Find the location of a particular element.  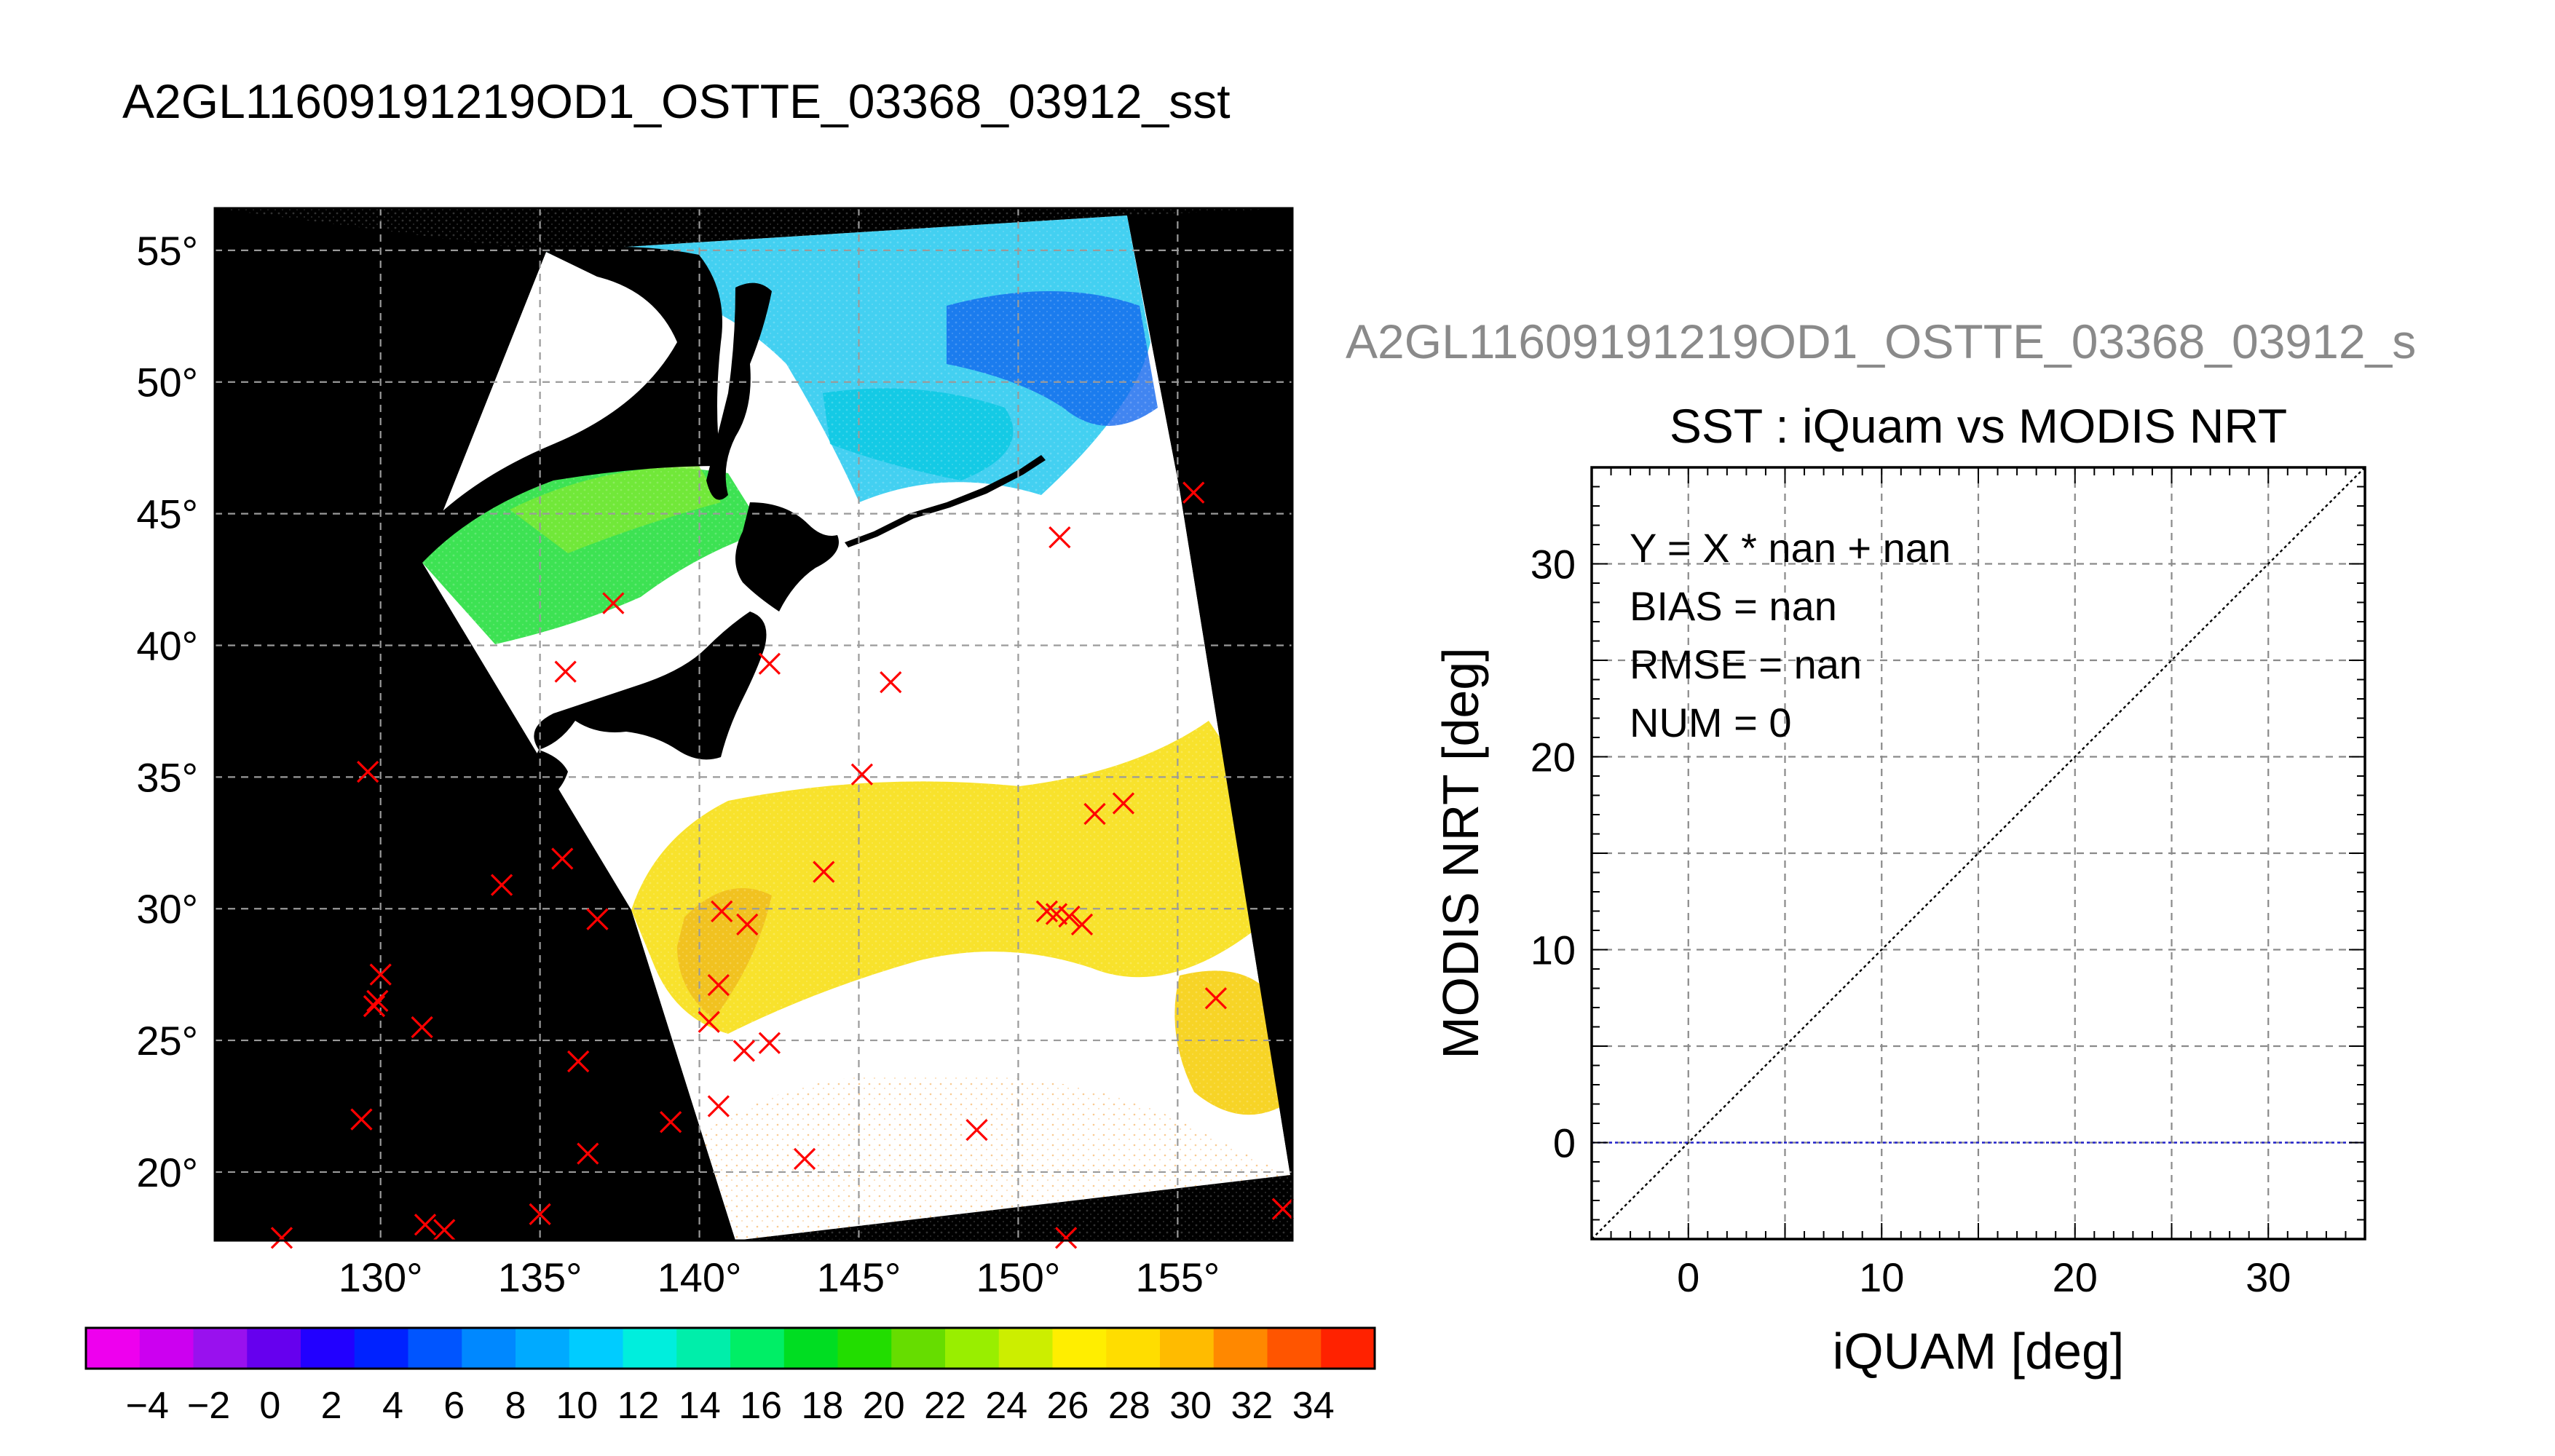

colorbar-tick-label: 12 is located at coordinates (638, 1406).